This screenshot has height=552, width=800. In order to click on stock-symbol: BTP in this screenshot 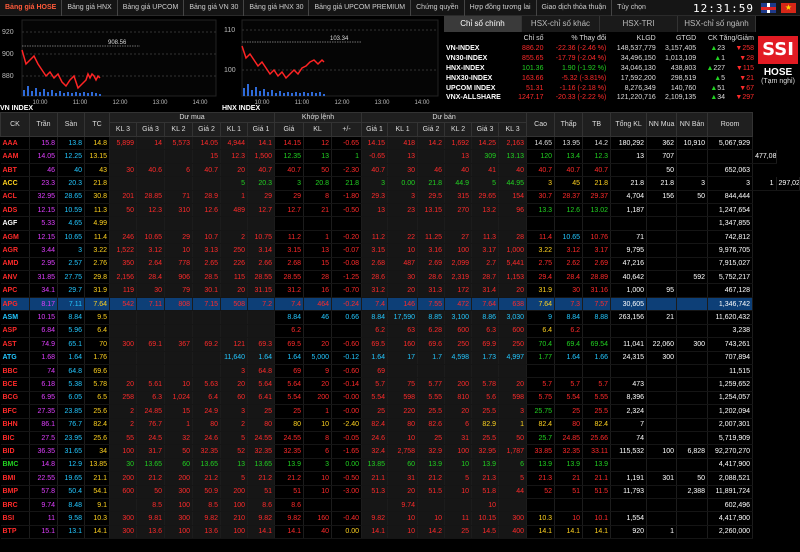, I will do `click(15, 532)`.